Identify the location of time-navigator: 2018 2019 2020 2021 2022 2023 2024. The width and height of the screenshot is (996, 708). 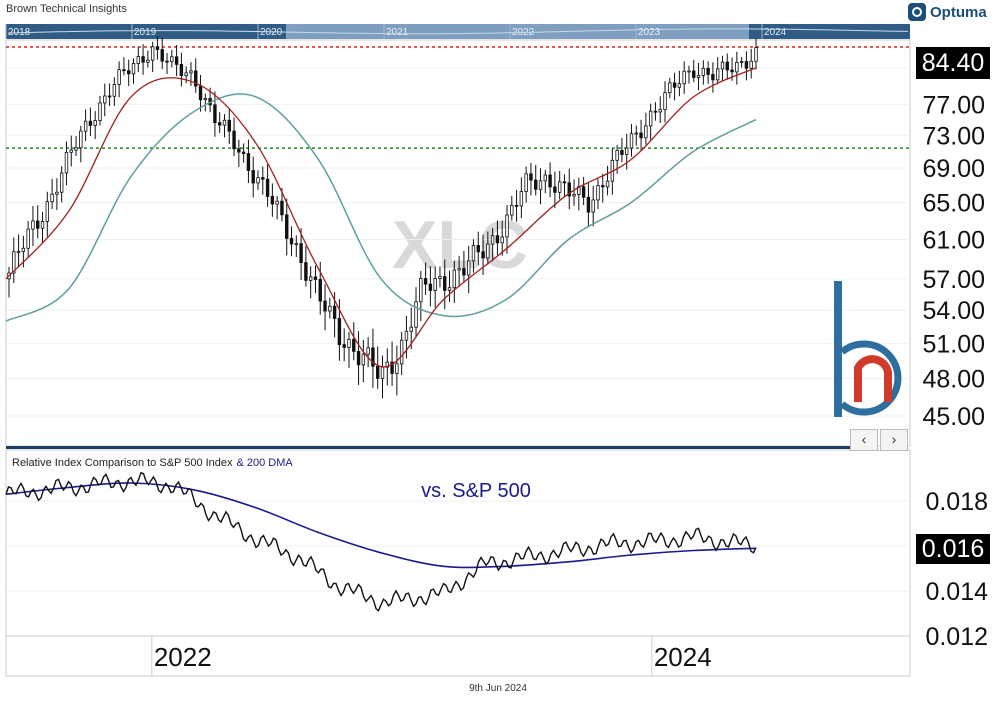
(457, 31).